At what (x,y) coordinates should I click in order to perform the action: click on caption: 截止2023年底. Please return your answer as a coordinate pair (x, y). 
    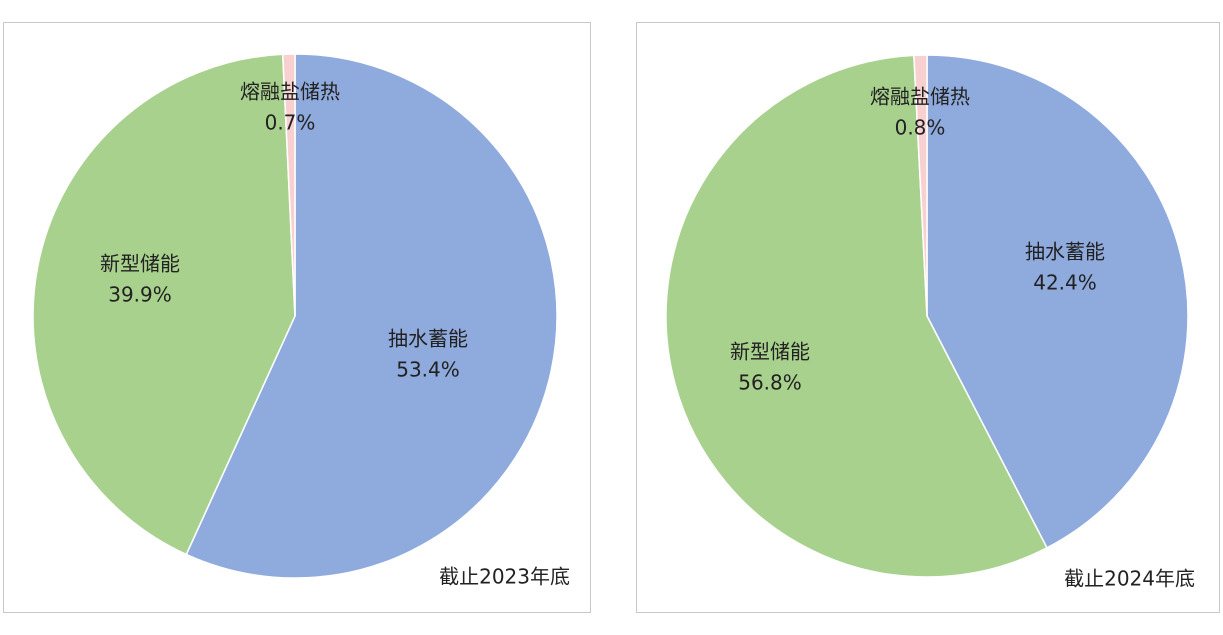
    Looking at the image, I should click on (504, 577).